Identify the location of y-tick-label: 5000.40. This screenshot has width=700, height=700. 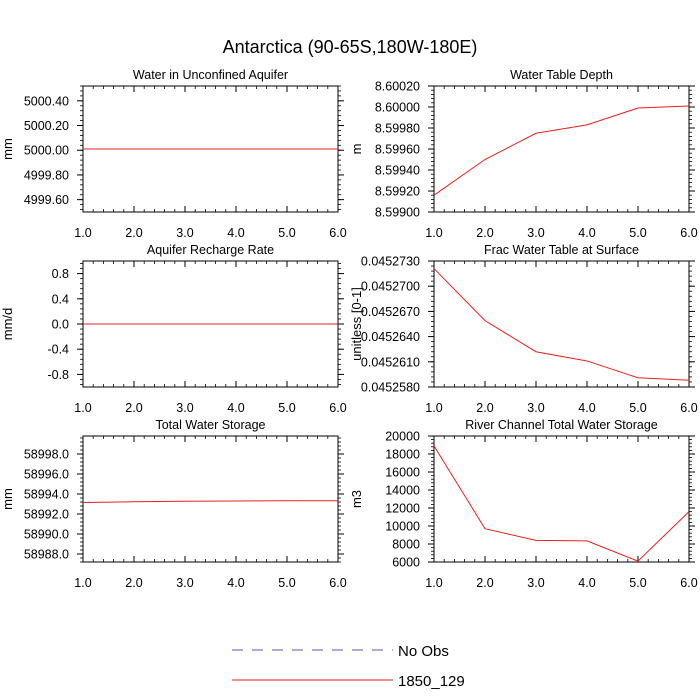
(46, 101).